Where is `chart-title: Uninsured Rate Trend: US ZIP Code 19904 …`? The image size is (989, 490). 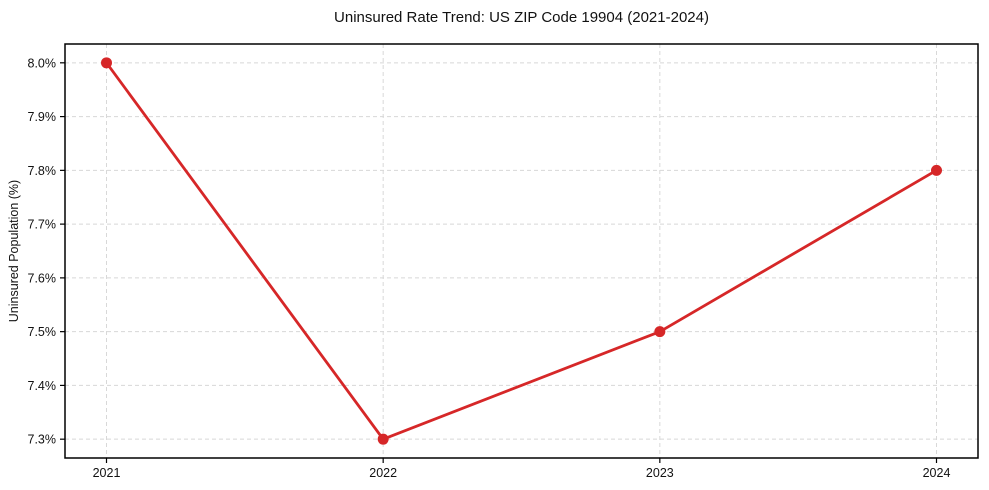 chart-title: Uninsured Rate Trend: US ZIP Code 19904 … is located at coordinates (521, 17).